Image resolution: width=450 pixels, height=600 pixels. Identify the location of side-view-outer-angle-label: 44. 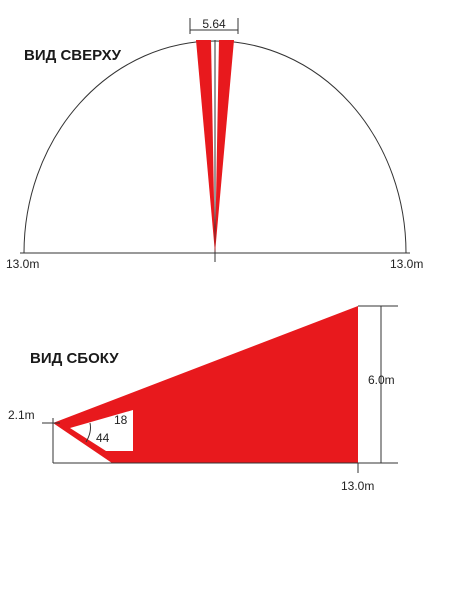
(103, 438).